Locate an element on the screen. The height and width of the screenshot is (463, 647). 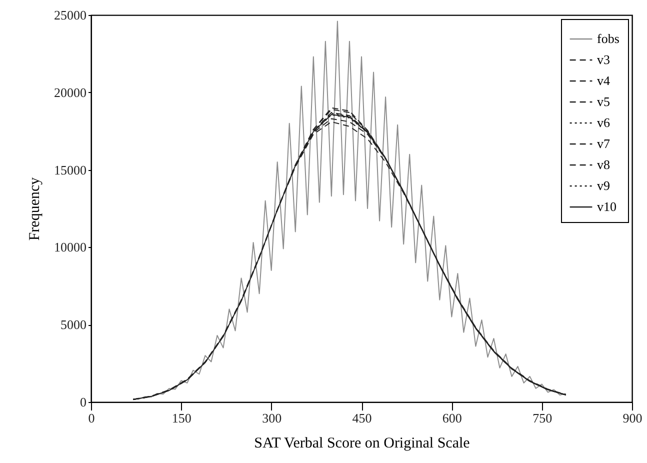
legend-label: v4 is located at coordinates (603, 80).